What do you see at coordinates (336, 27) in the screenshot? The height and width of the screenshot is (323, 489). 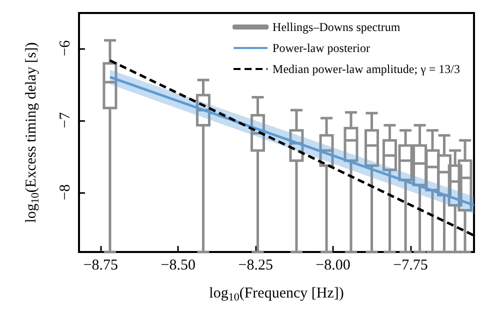 I see `legend-label: Hellings–Downs spectrum` at bounding box center [336, 27].